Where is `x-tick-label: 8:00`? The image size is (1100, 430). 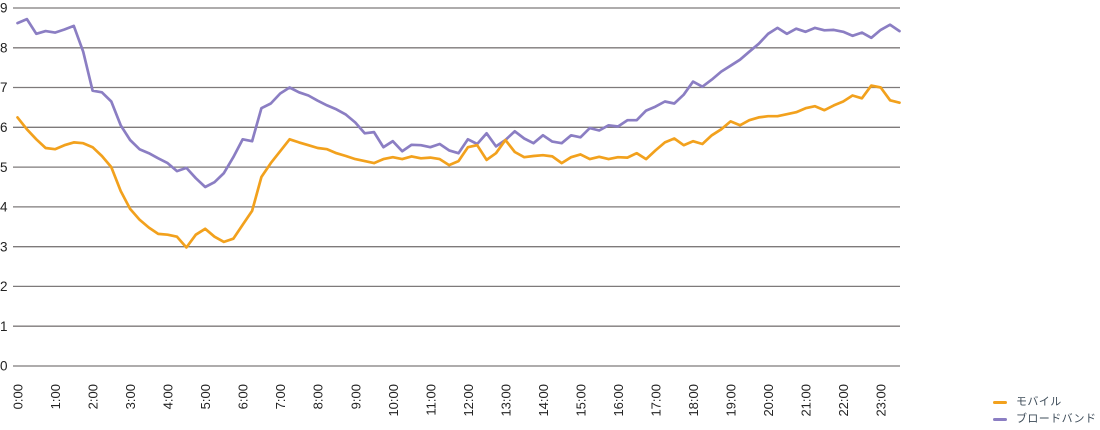 x-tick-label: 8:00 is located at coordinates (318, 396).